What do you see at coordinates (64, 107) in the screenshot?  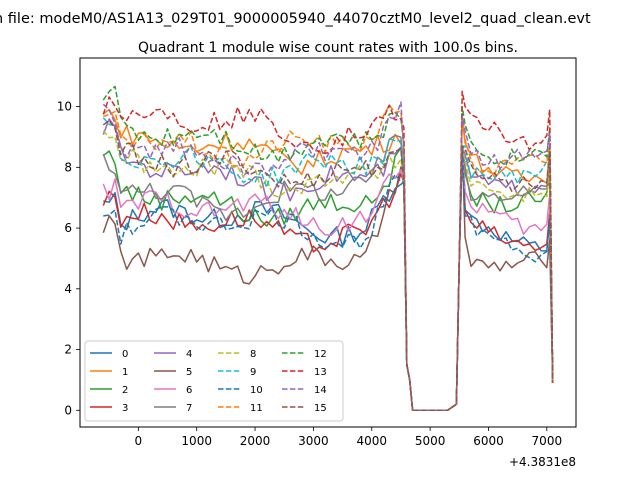 I see `y-tick-label: 10` at bounding box center [64, 107].